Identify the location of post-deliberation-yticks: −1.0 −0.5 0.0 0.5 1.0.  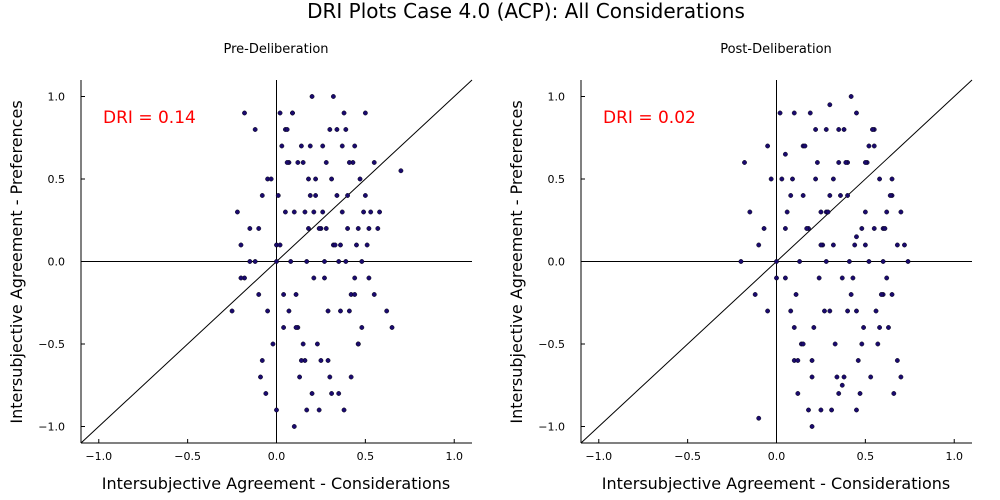
(561, 262).